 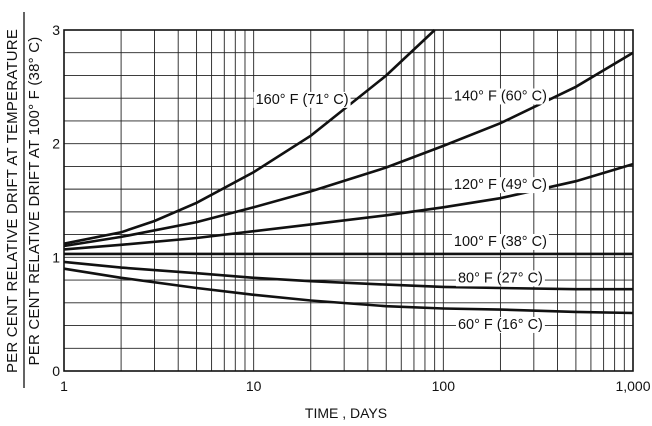 What do you see at coordinates (56, 144) in the screenshot?
I see `y-tick-label: 2` at bounding box center [56, 144].